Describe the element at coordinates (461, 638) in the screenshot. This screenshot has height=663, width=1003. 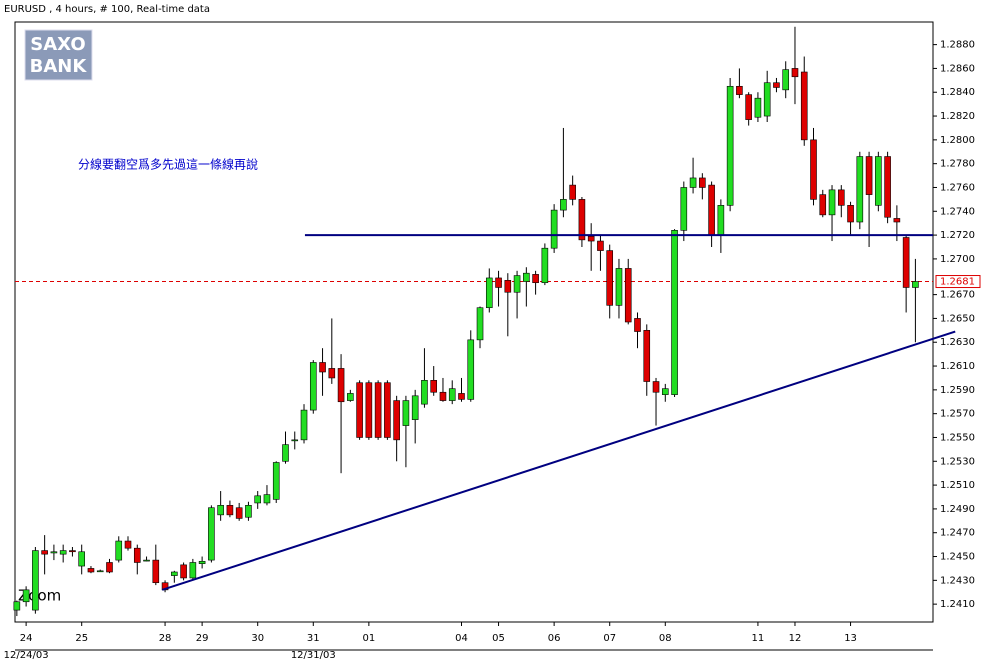
I see `x-tick-label: 04` at that location.